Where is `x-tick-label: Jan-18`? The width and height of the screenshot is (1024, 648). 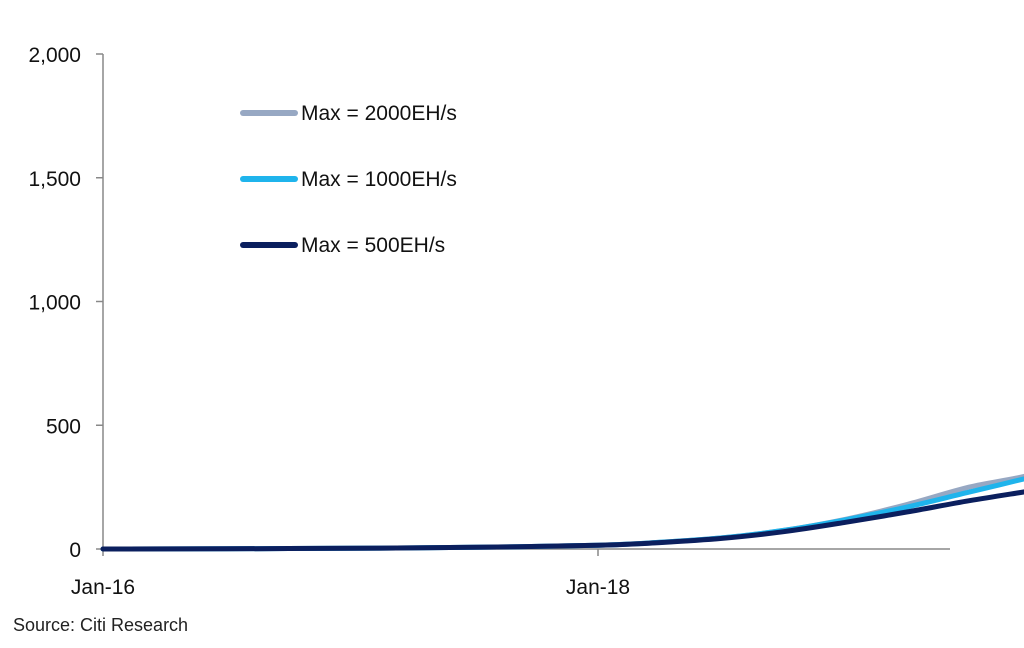
x-tick-label: Jan-18 is located at coordinates (598, 587).